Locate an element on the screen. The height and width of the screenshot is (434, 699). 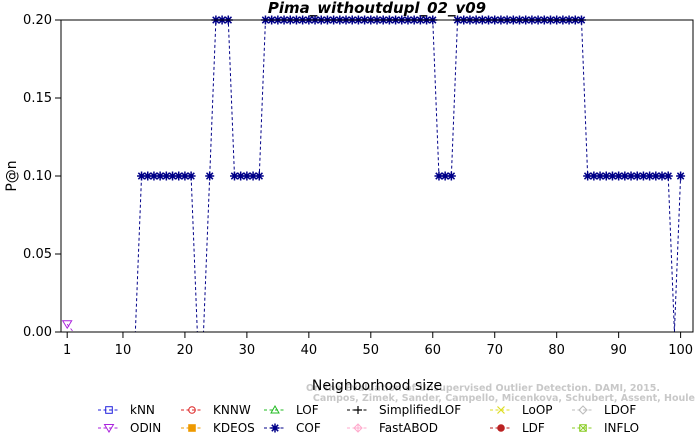
legend-label: LDOF is located at coordinates (620, 410).